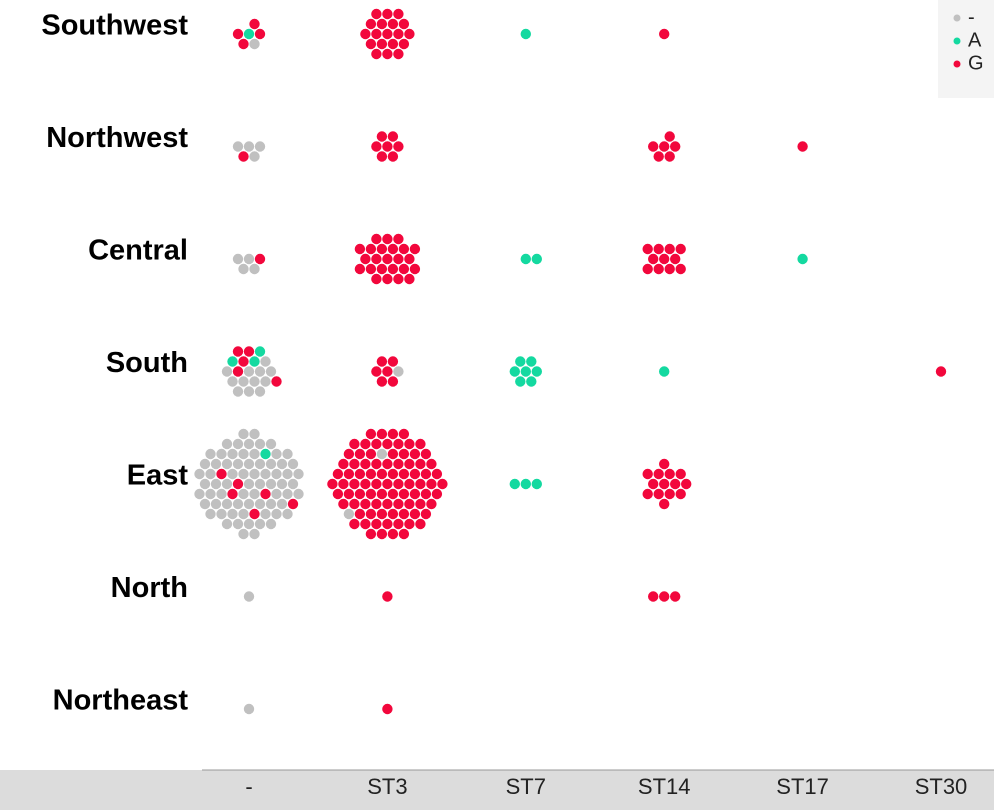 The image size is (994, 810). I want to click on row-label: Central, so click(138, 251).